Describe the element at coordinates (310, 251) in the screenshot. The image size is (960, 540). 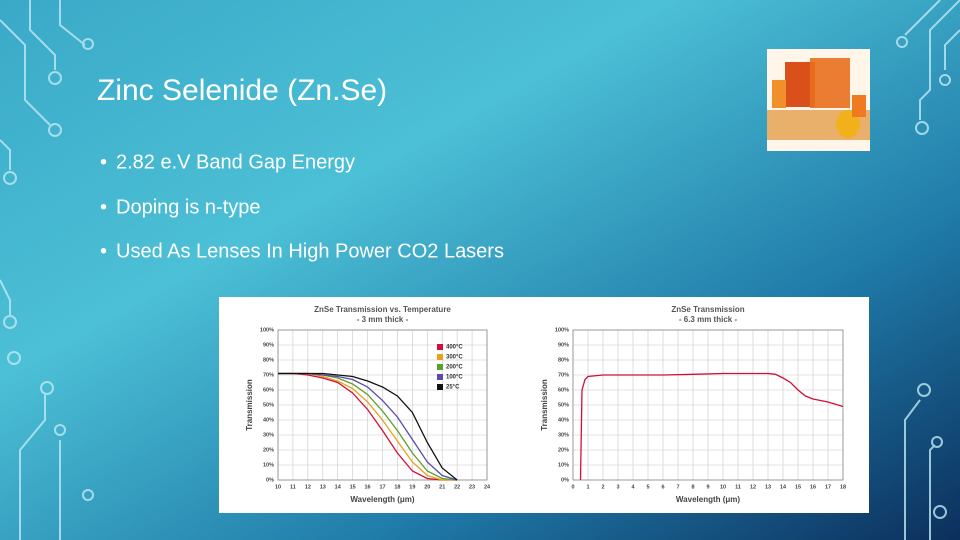
I see `bullet: Used As Lenses In High Power CO2 Lasers` at that location.